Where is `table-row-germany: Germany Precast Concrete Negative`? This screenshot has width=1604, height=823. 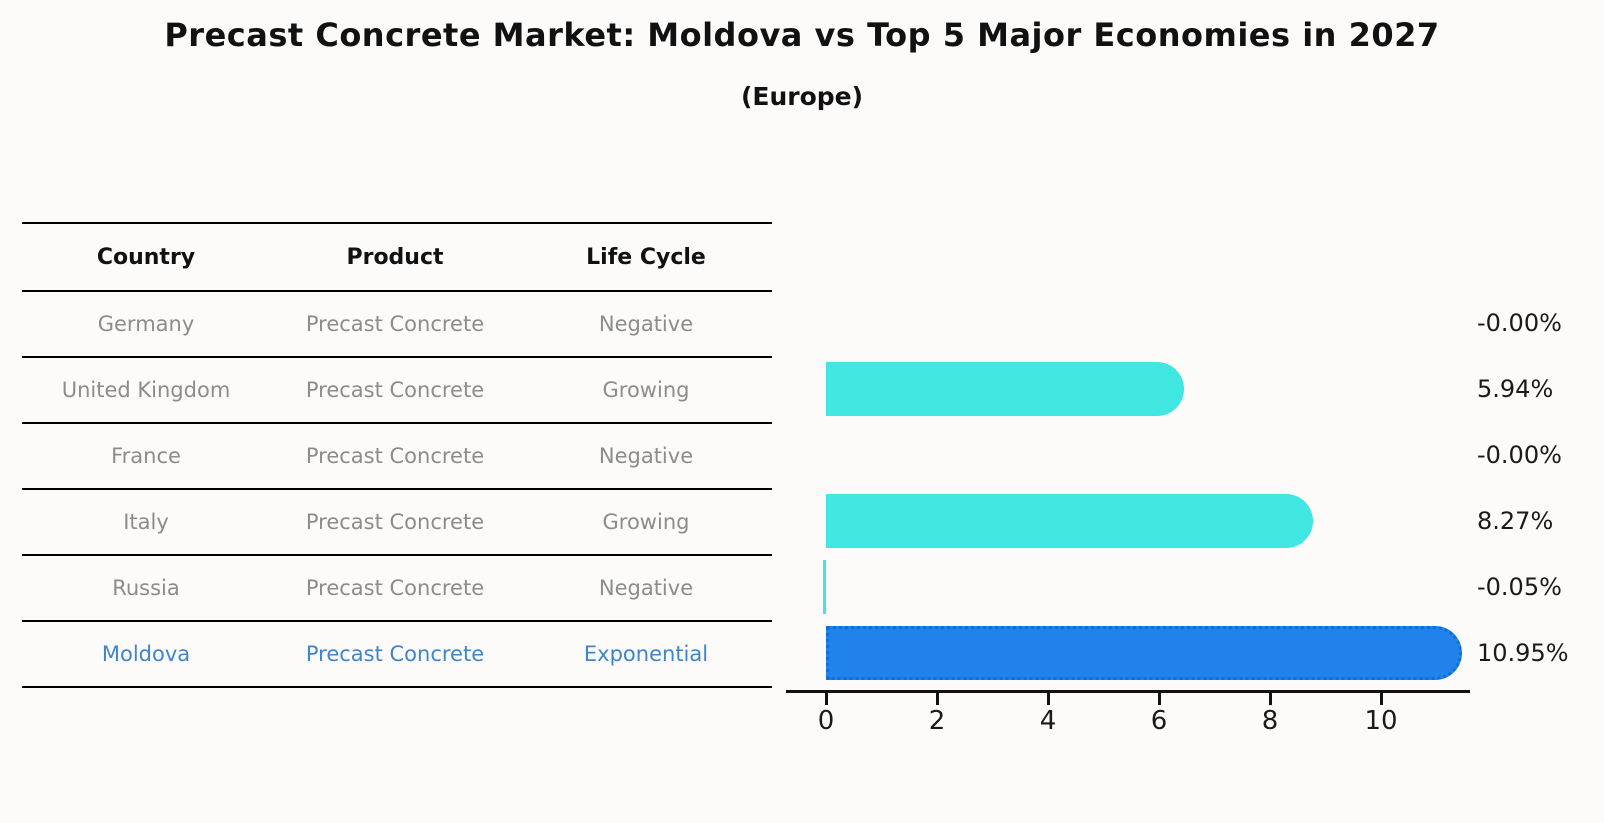 table-row-germany: Germany Precast Concrete Negative is located at coordinates (397, 325).